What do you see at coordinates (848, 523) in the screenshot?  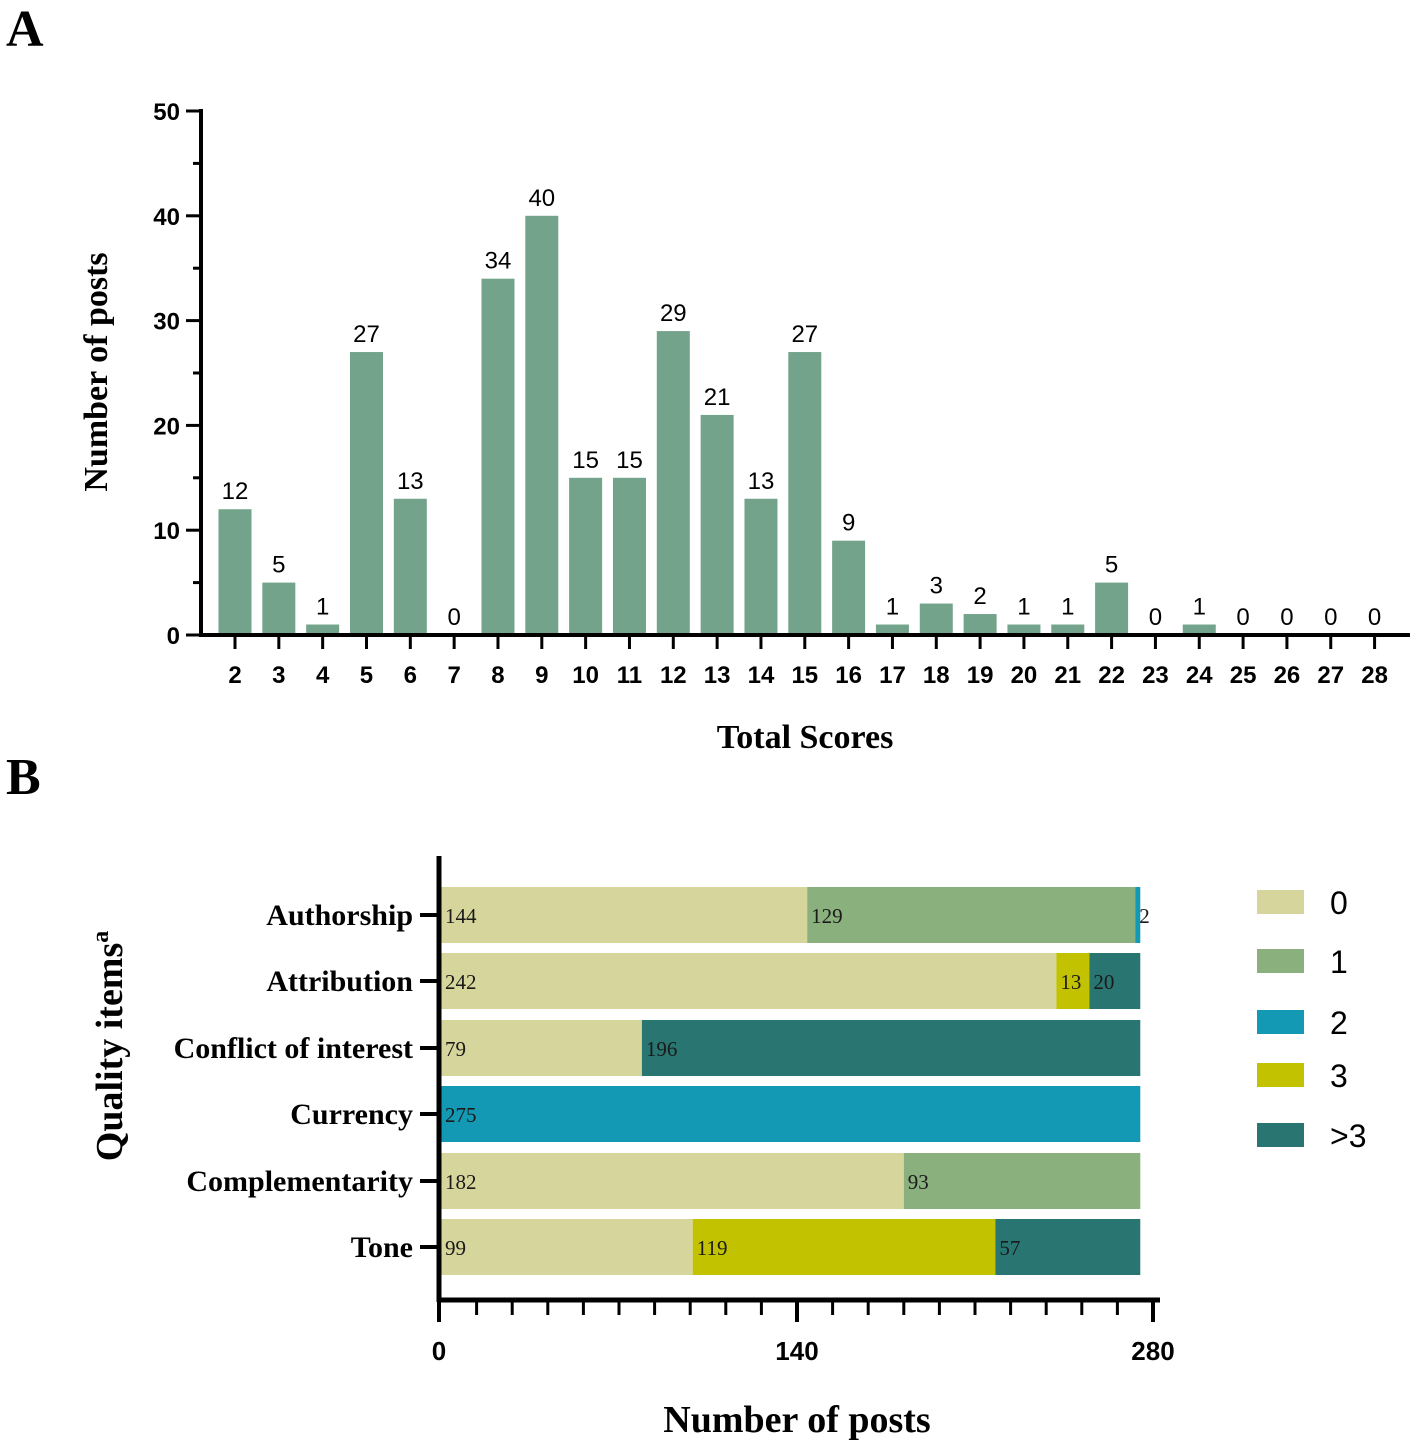 I see `data-label-score-16: 9` at bounding box center [848, 523].